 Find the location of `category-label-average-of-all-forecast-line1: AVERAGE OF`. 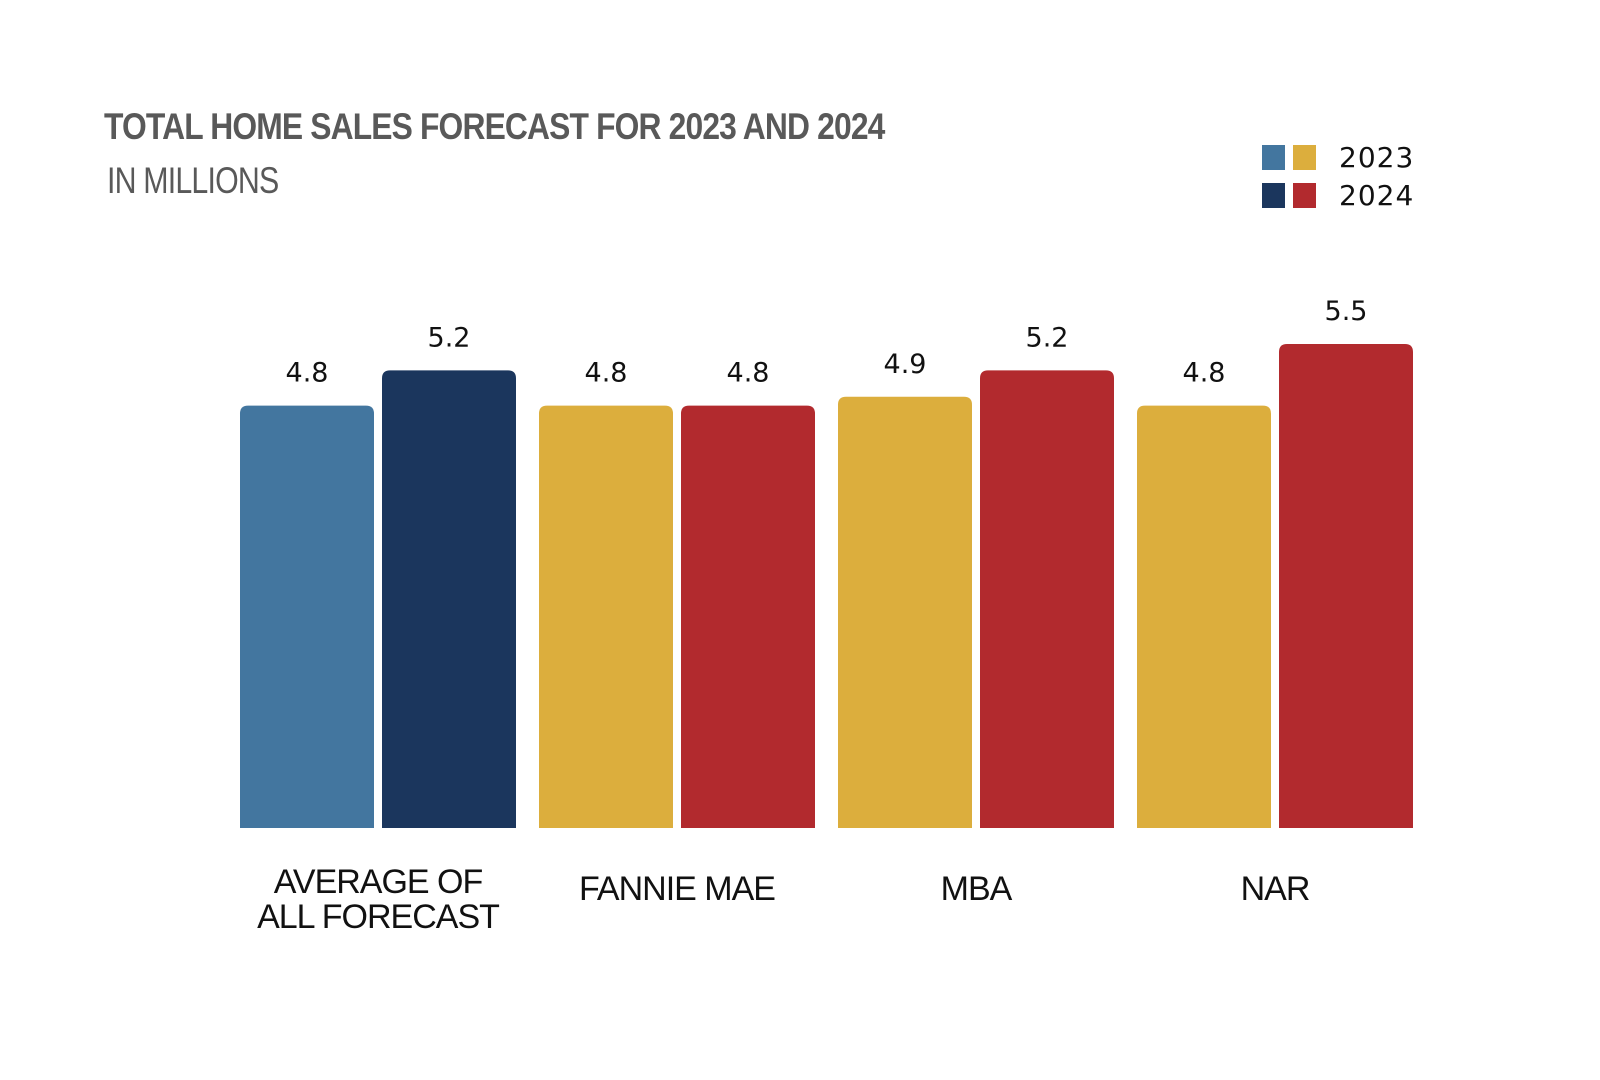

category-label-average-of-all-forecast-line1: AVERAGE OF is located at coordinates (378, 882).